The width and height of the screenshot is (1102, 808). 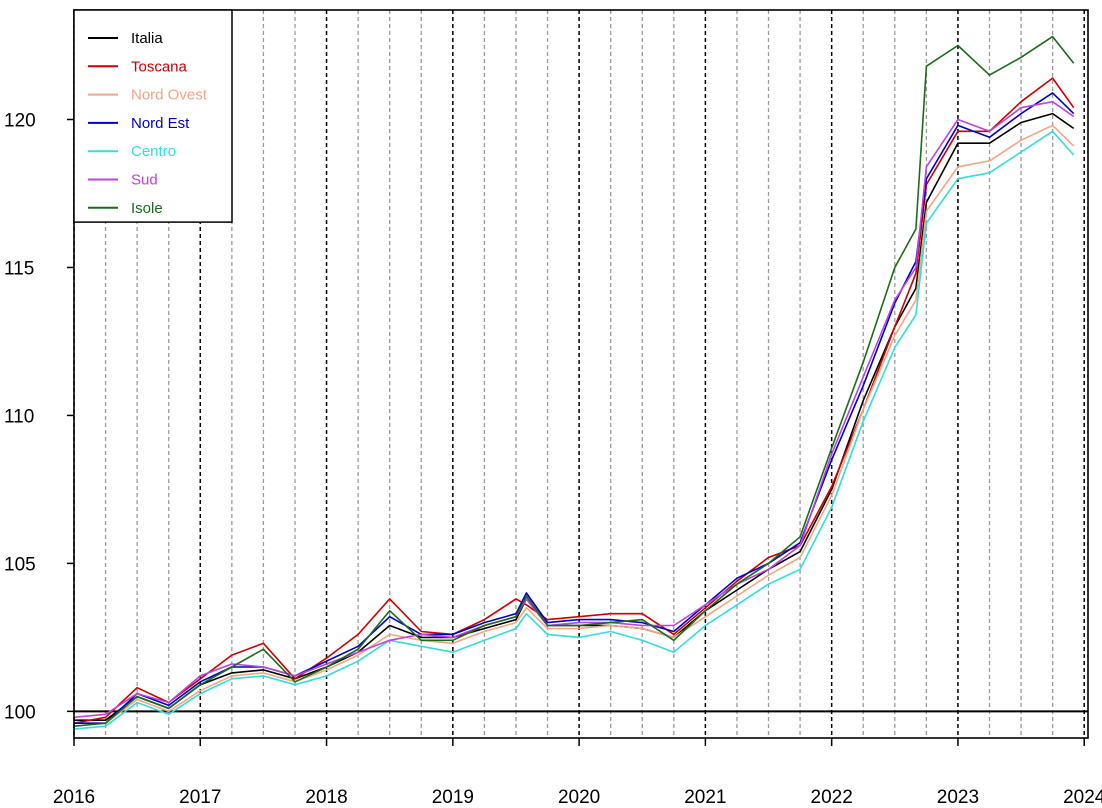 What do you see at coordinates (958, 797) in the screenshot?
I see `x-tick-label: 2023` at bounding box center [958, 797].